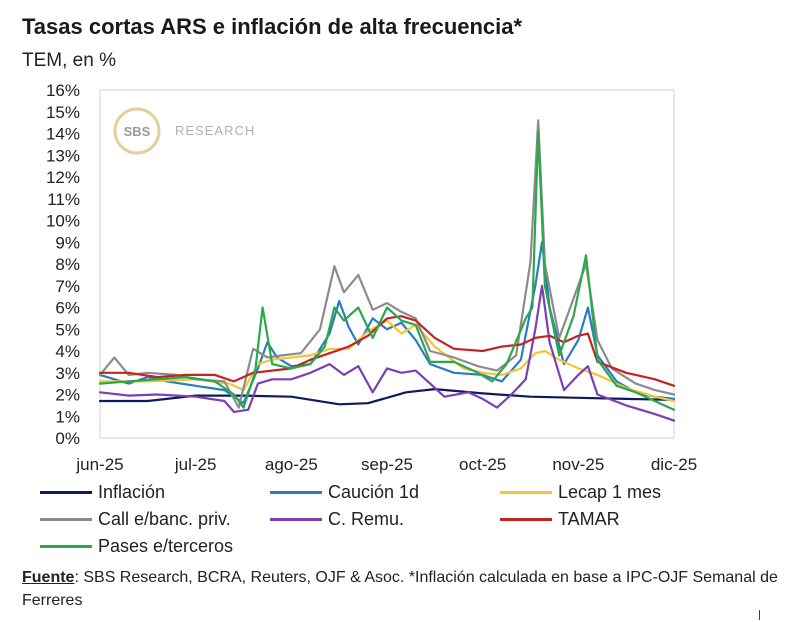 This screenshot has height=622, width=800. What do you see at coordinates (67, 351) in the screenshot?
I see `y-tick-label: 4%` at bounding box center [67, 351].